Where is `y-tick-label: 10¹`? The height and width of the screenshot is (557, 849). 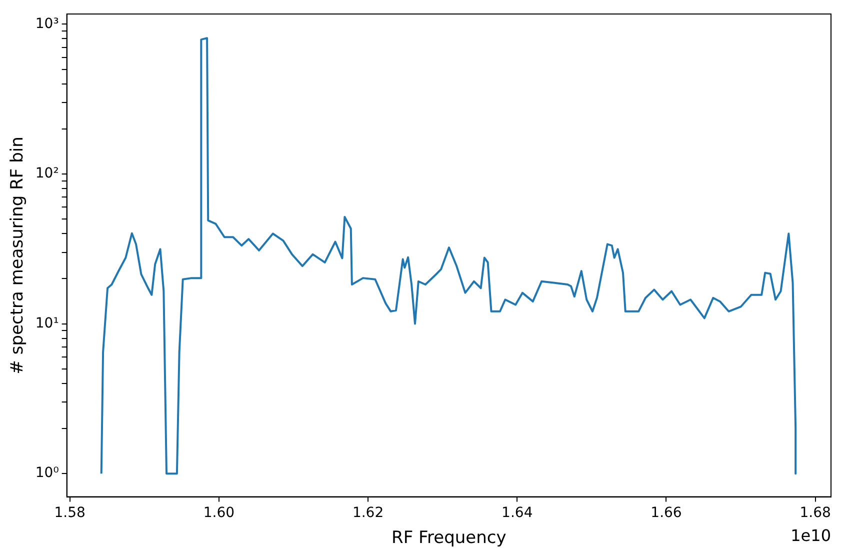
y-tick-label: 10¹ is located at coordinates (47, 323).